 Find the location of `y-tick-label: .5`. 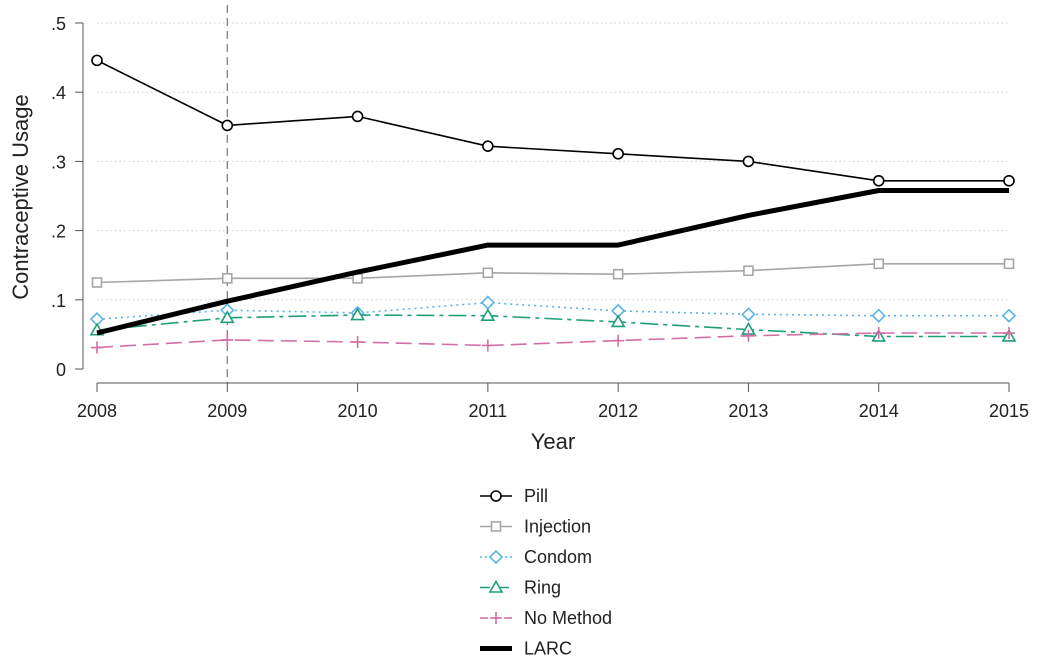

y-tick-label: .5 is located at coordinates (58, 24).